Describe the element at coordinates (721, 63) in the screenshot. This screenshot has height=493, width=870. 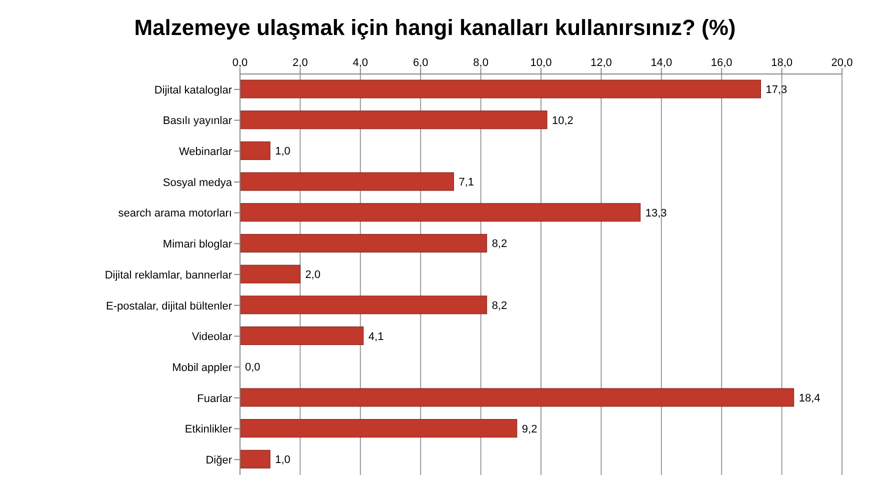
I see `x-tick-label: 16,0` at that location.